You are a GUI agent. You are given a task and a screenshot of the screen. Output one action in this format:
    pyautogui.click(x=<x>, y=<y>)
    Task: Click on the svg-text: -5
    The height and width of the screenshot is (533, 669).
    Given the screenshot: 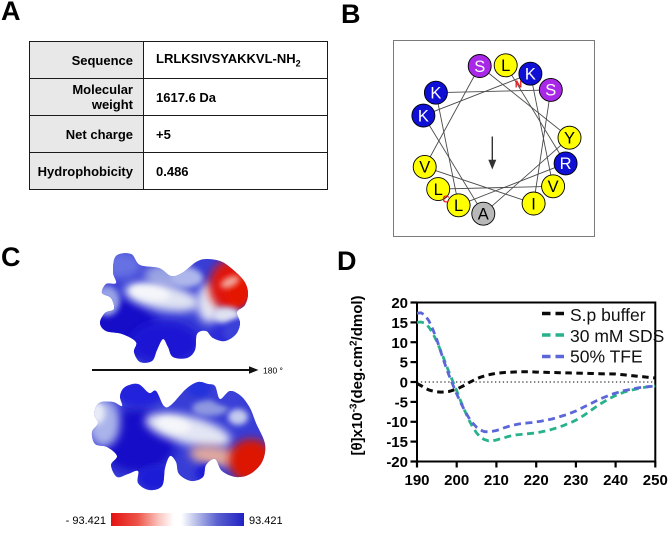 What is the action you would take?
    pyautogui.click(x=401, y=402)
    